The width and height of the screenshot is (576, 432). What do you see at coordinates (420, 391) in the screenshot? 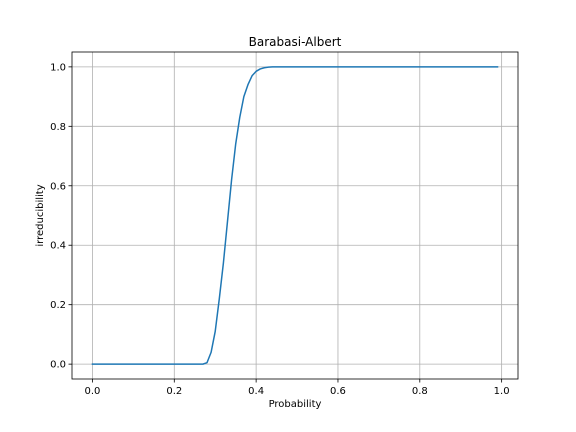
I see `x-tick-label: 0.8` at bounding box center [420, 391].